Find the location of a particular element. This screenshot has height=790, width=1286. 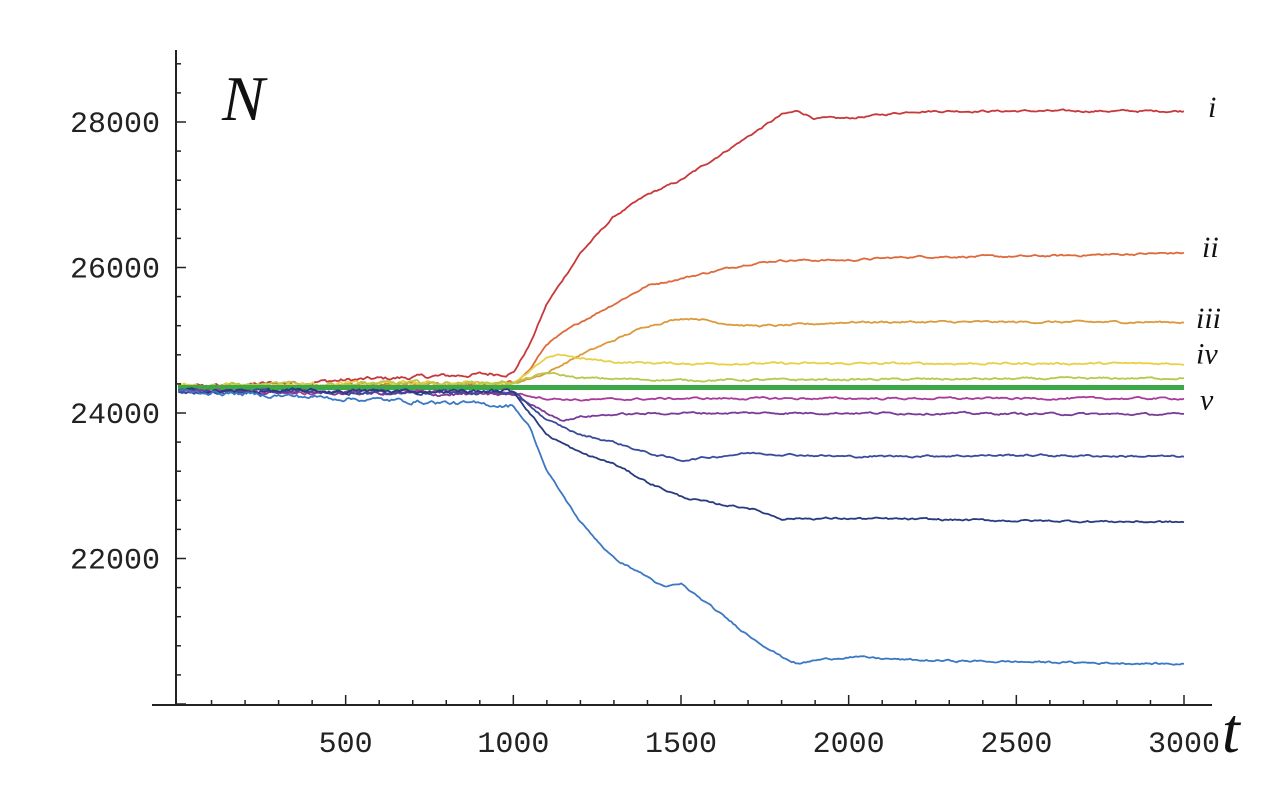

y-tick-label: 24000 is located at coordinates (115, 416).